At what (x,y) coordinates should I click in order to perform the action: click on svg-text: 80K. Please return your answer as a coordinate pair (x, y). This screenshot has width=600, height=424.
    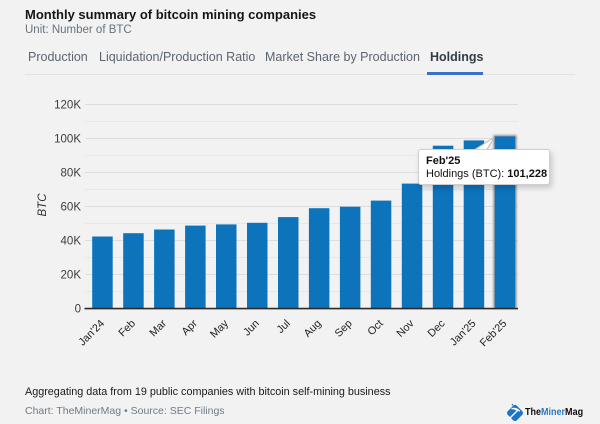
    Looking at the image, I should click on (71, 174).